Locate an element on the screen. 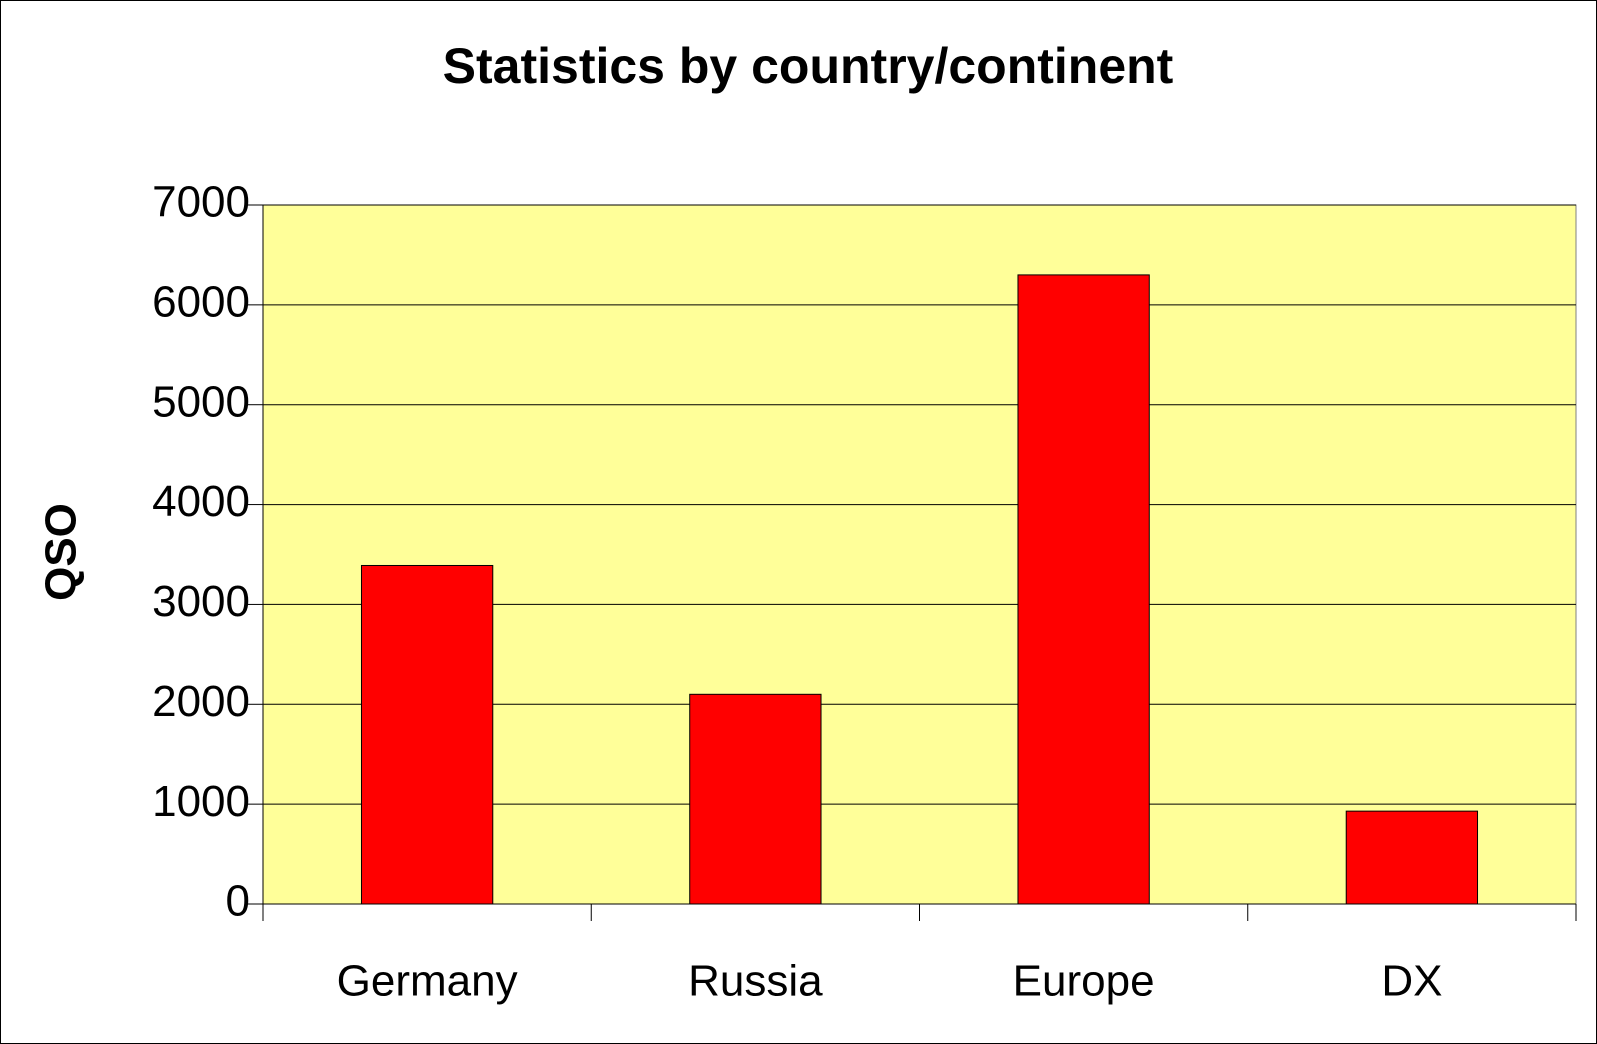 Image resolution: width=1597 pixels, height=1044 pixels. y-tick-label: 3000 is located at coordinates (201, 601).